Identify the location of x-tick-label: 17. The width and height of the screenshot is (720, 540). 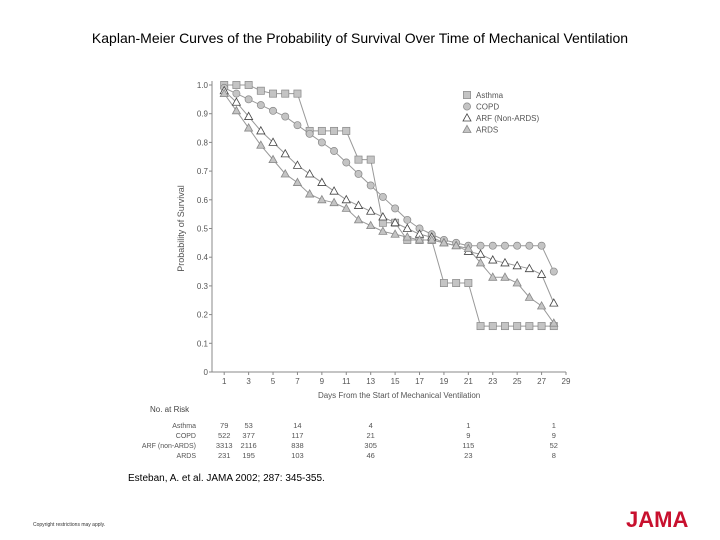
(419, 381).